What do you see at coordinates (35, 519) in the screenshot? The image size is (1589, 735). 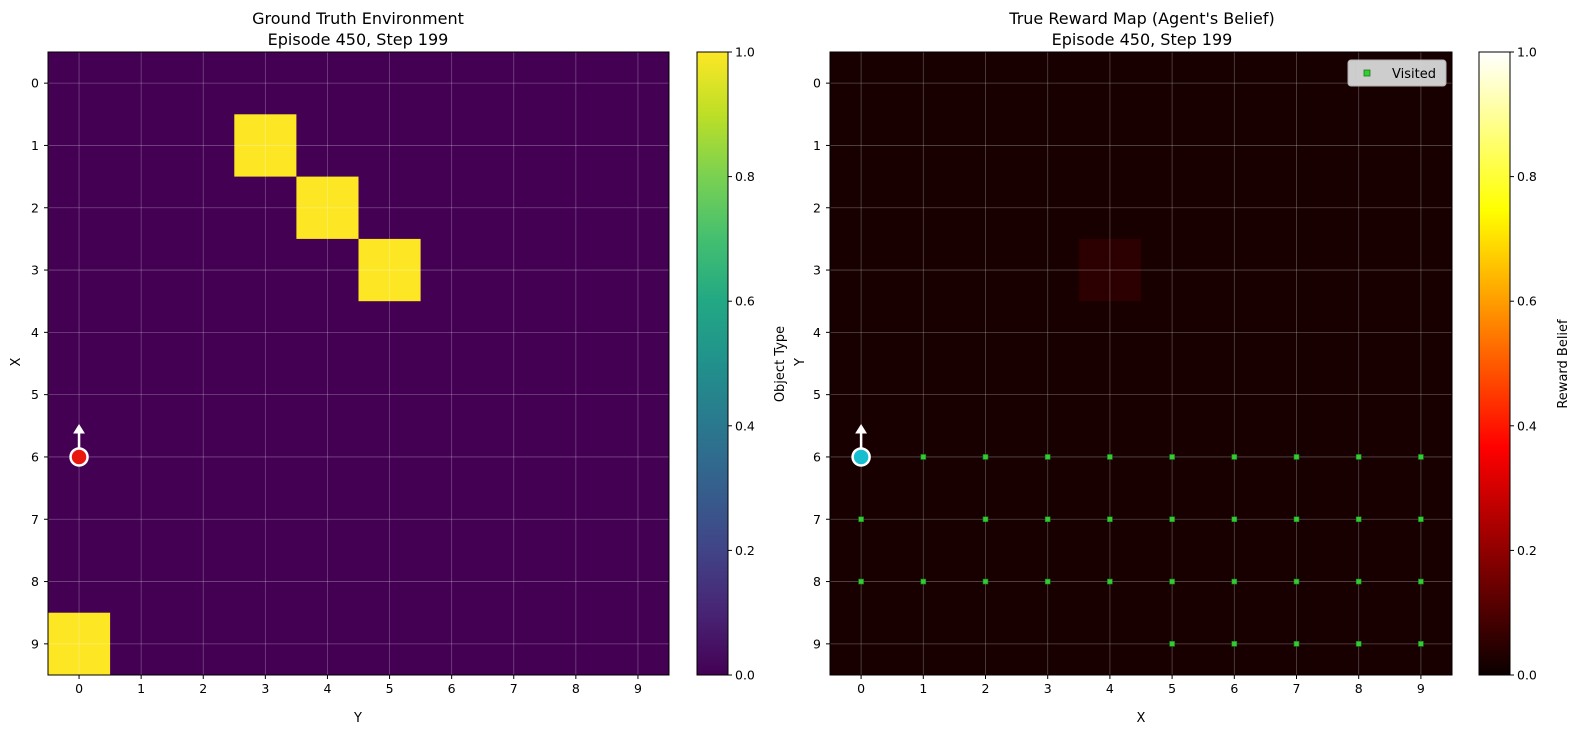 I see `y-tick-label: 7` at bounding box center [35, 519].